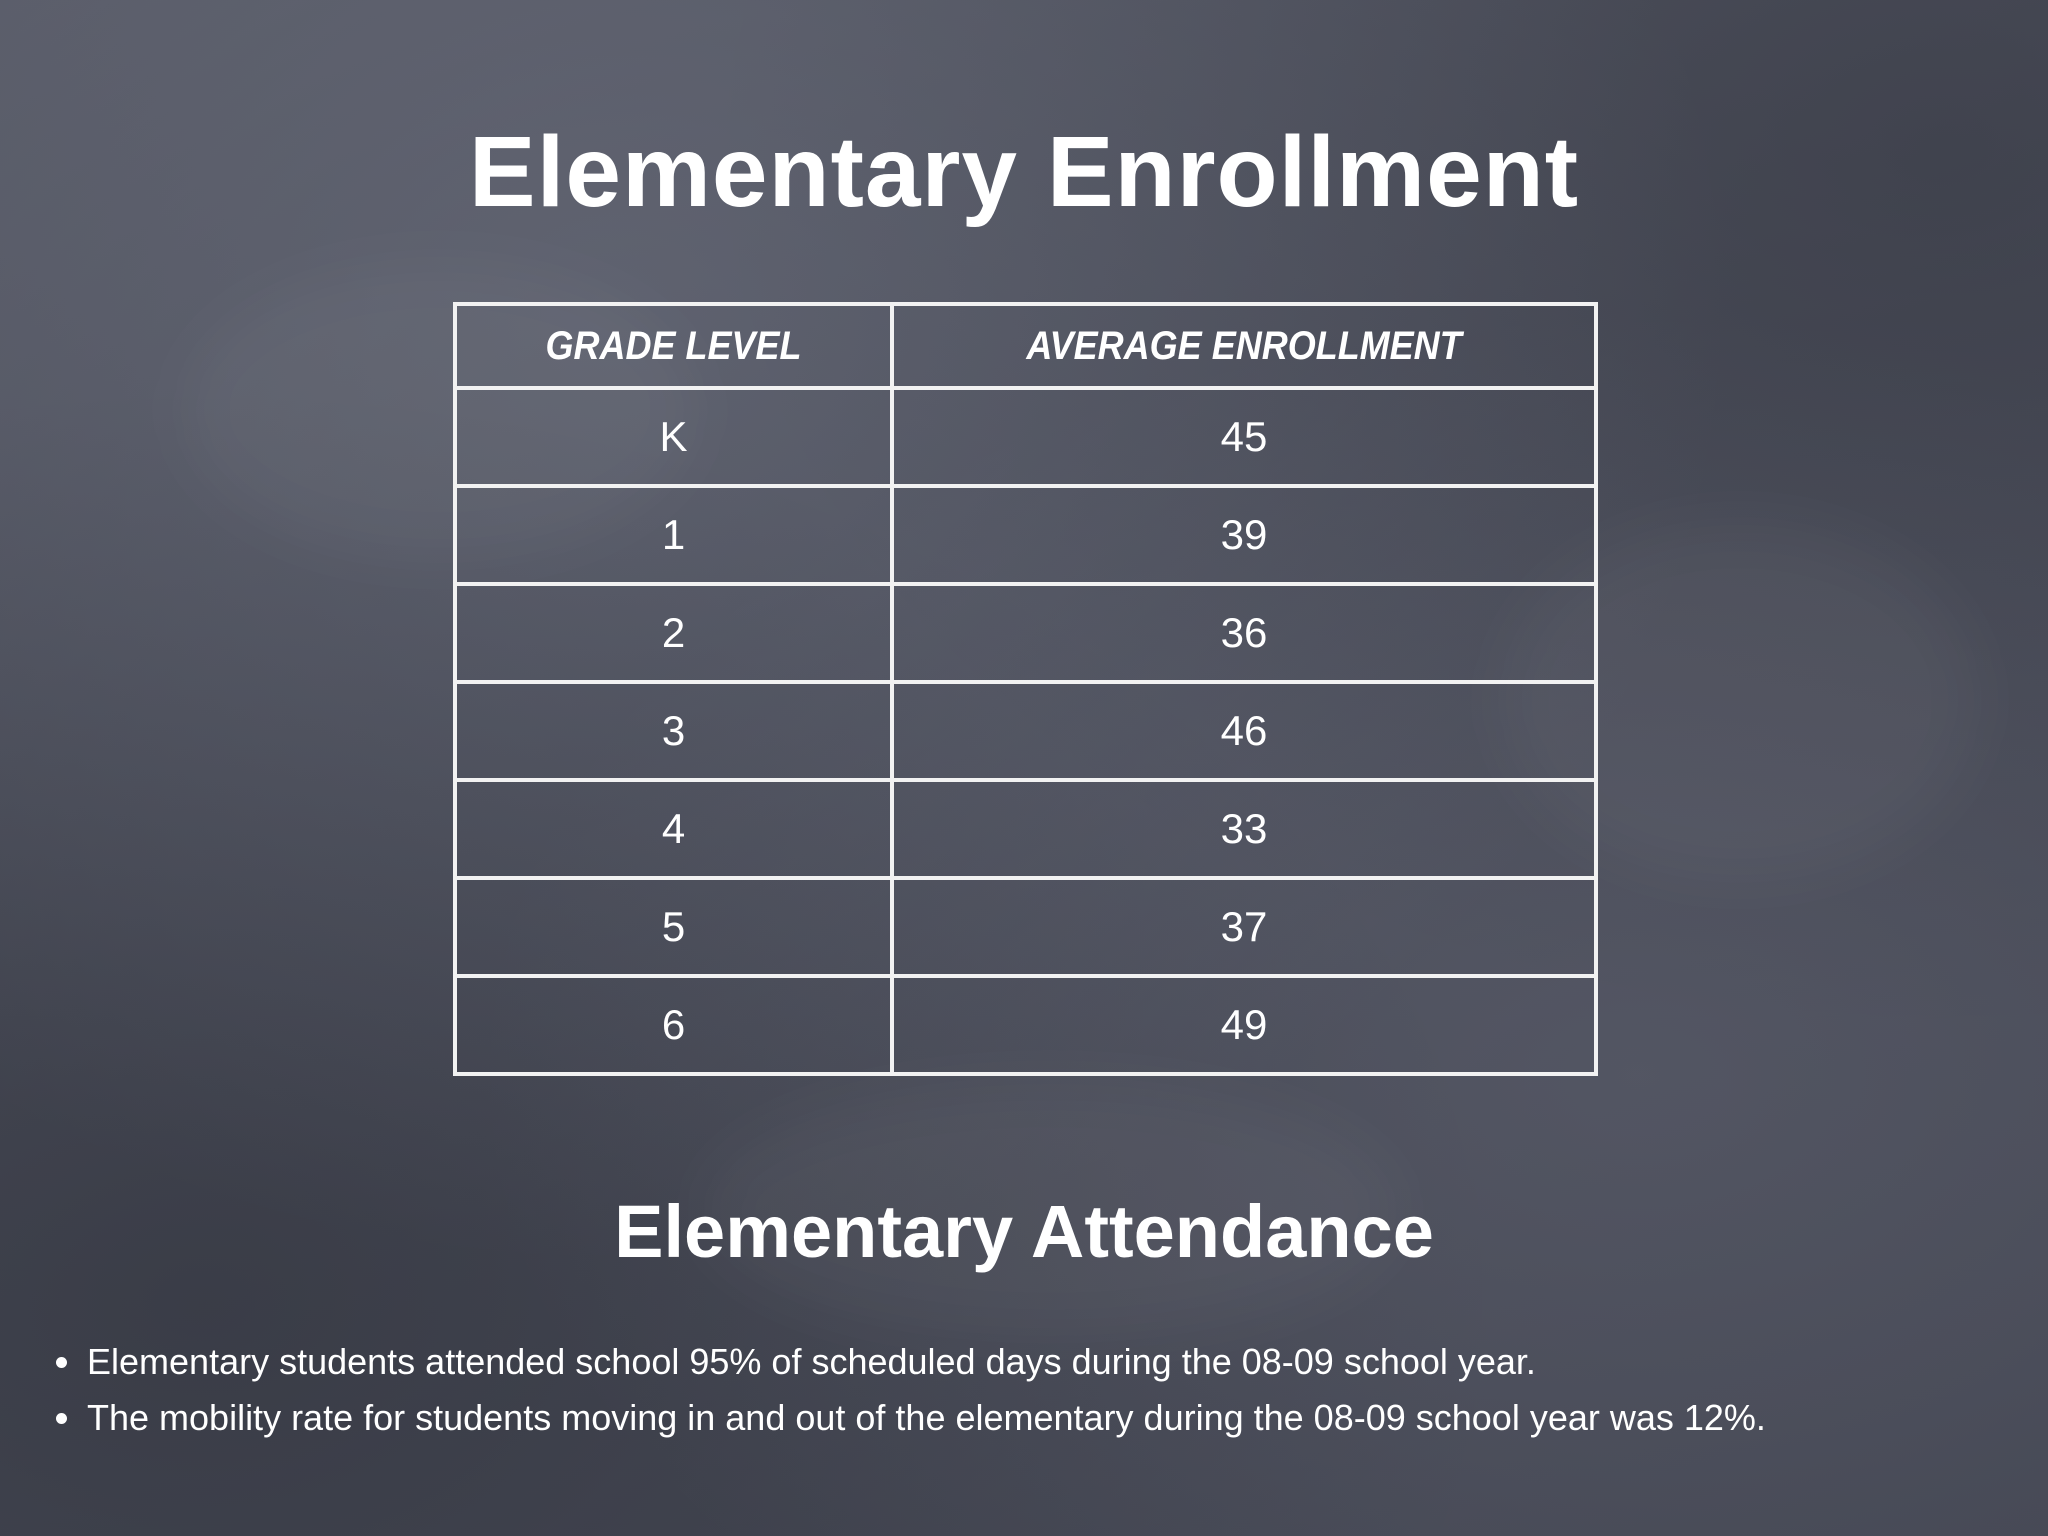  Describe the element at coordinates (1244, 927) in the screenshot. I see `enrollment-cell: 37` at that location.